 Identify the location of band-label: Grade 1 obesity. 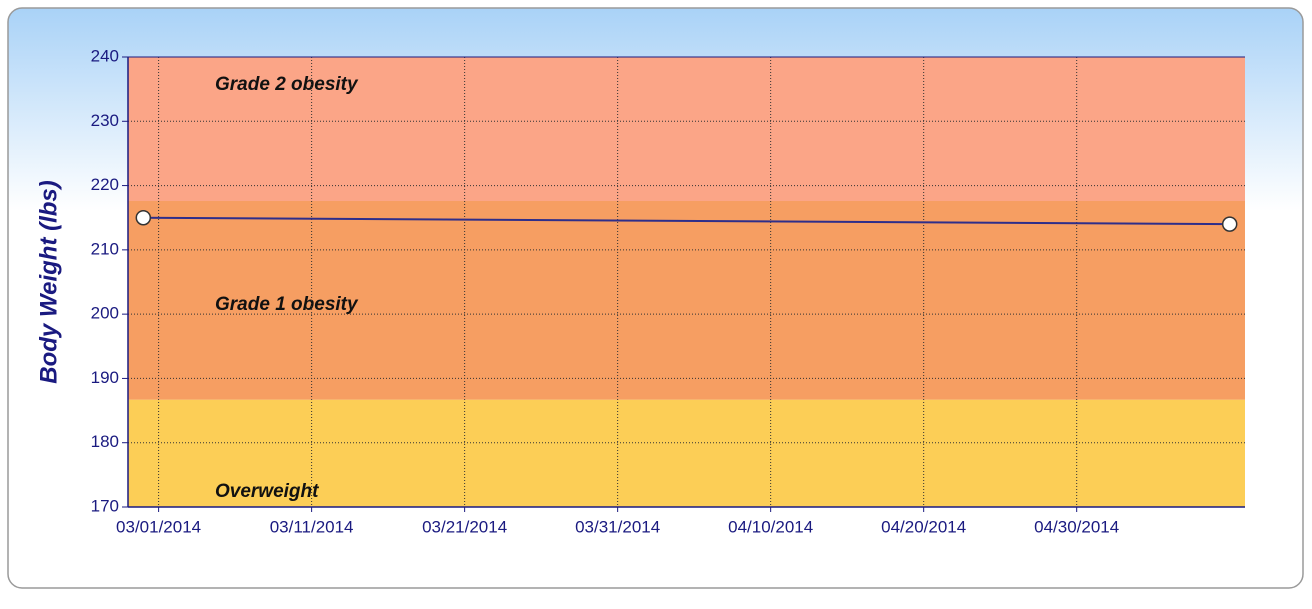
(287, 304).